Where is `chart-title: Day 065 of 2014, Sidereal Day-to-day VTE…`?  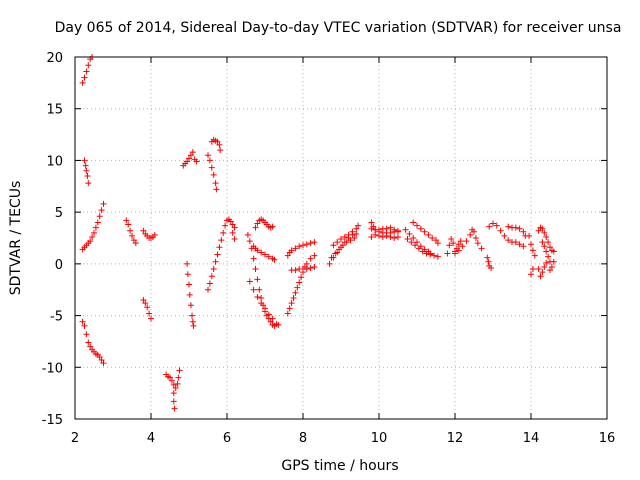
chart-title: Day 065 of 2014, Sidereal Day-to-day VTE… is located at coordinates (338, 28).